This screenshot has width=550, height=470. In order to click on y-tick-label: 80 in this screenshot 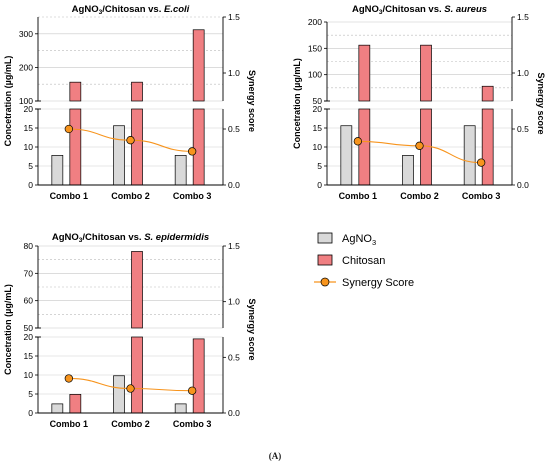, I will do `click(29, 246)`.